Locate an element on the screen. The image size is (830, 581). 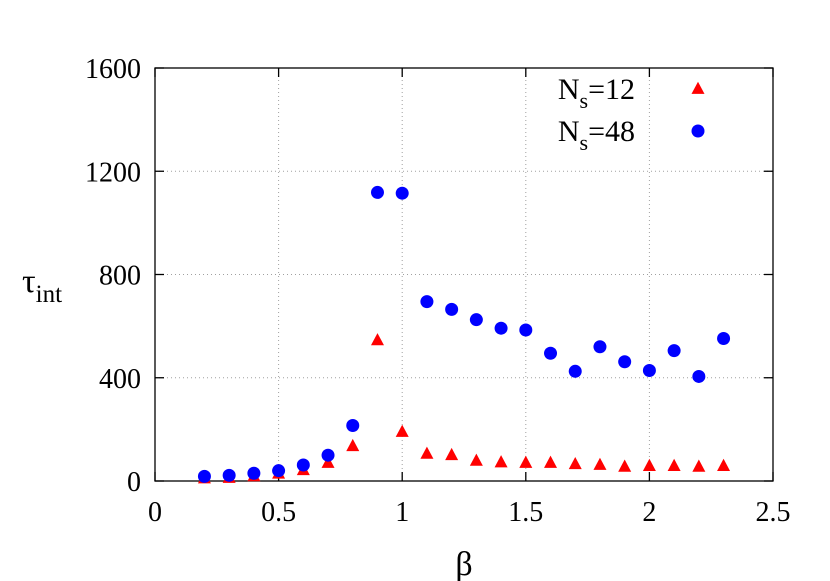
y-axis-title-main: τ is located at coordinates (29, 281).